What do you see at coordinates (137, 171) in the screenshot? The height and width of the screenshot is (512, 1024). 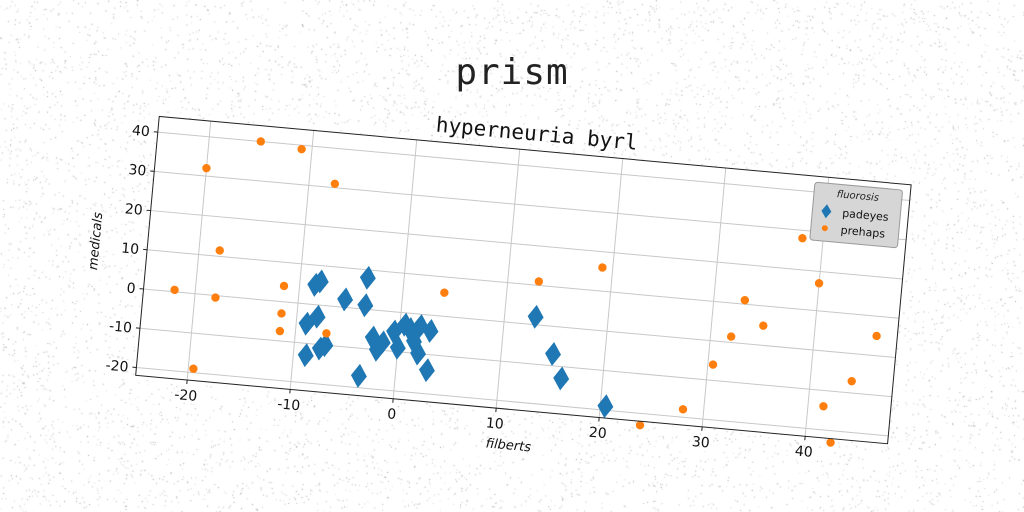 I see `y-tick-label: 30` at bounding box center [137, 171].